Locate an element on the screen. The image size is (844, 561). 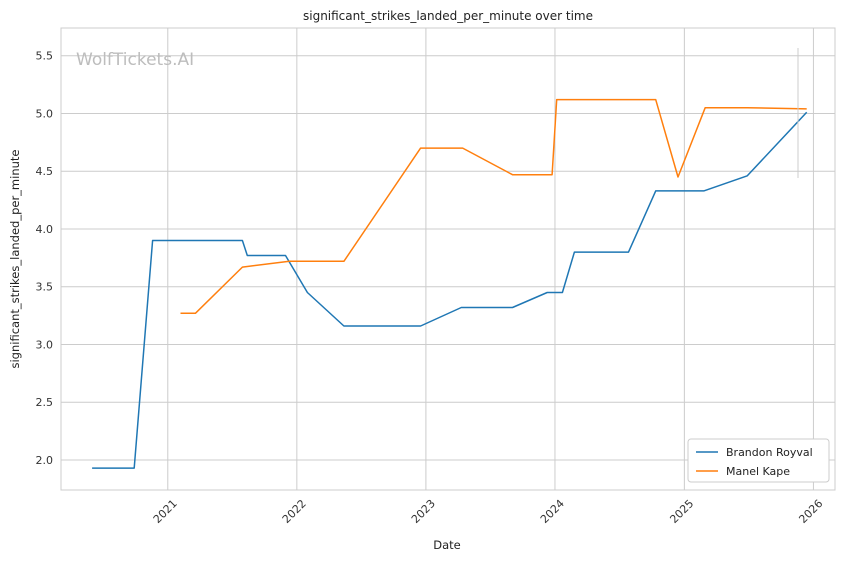
x-axis-label: Date is located at coordinates (447, 545).